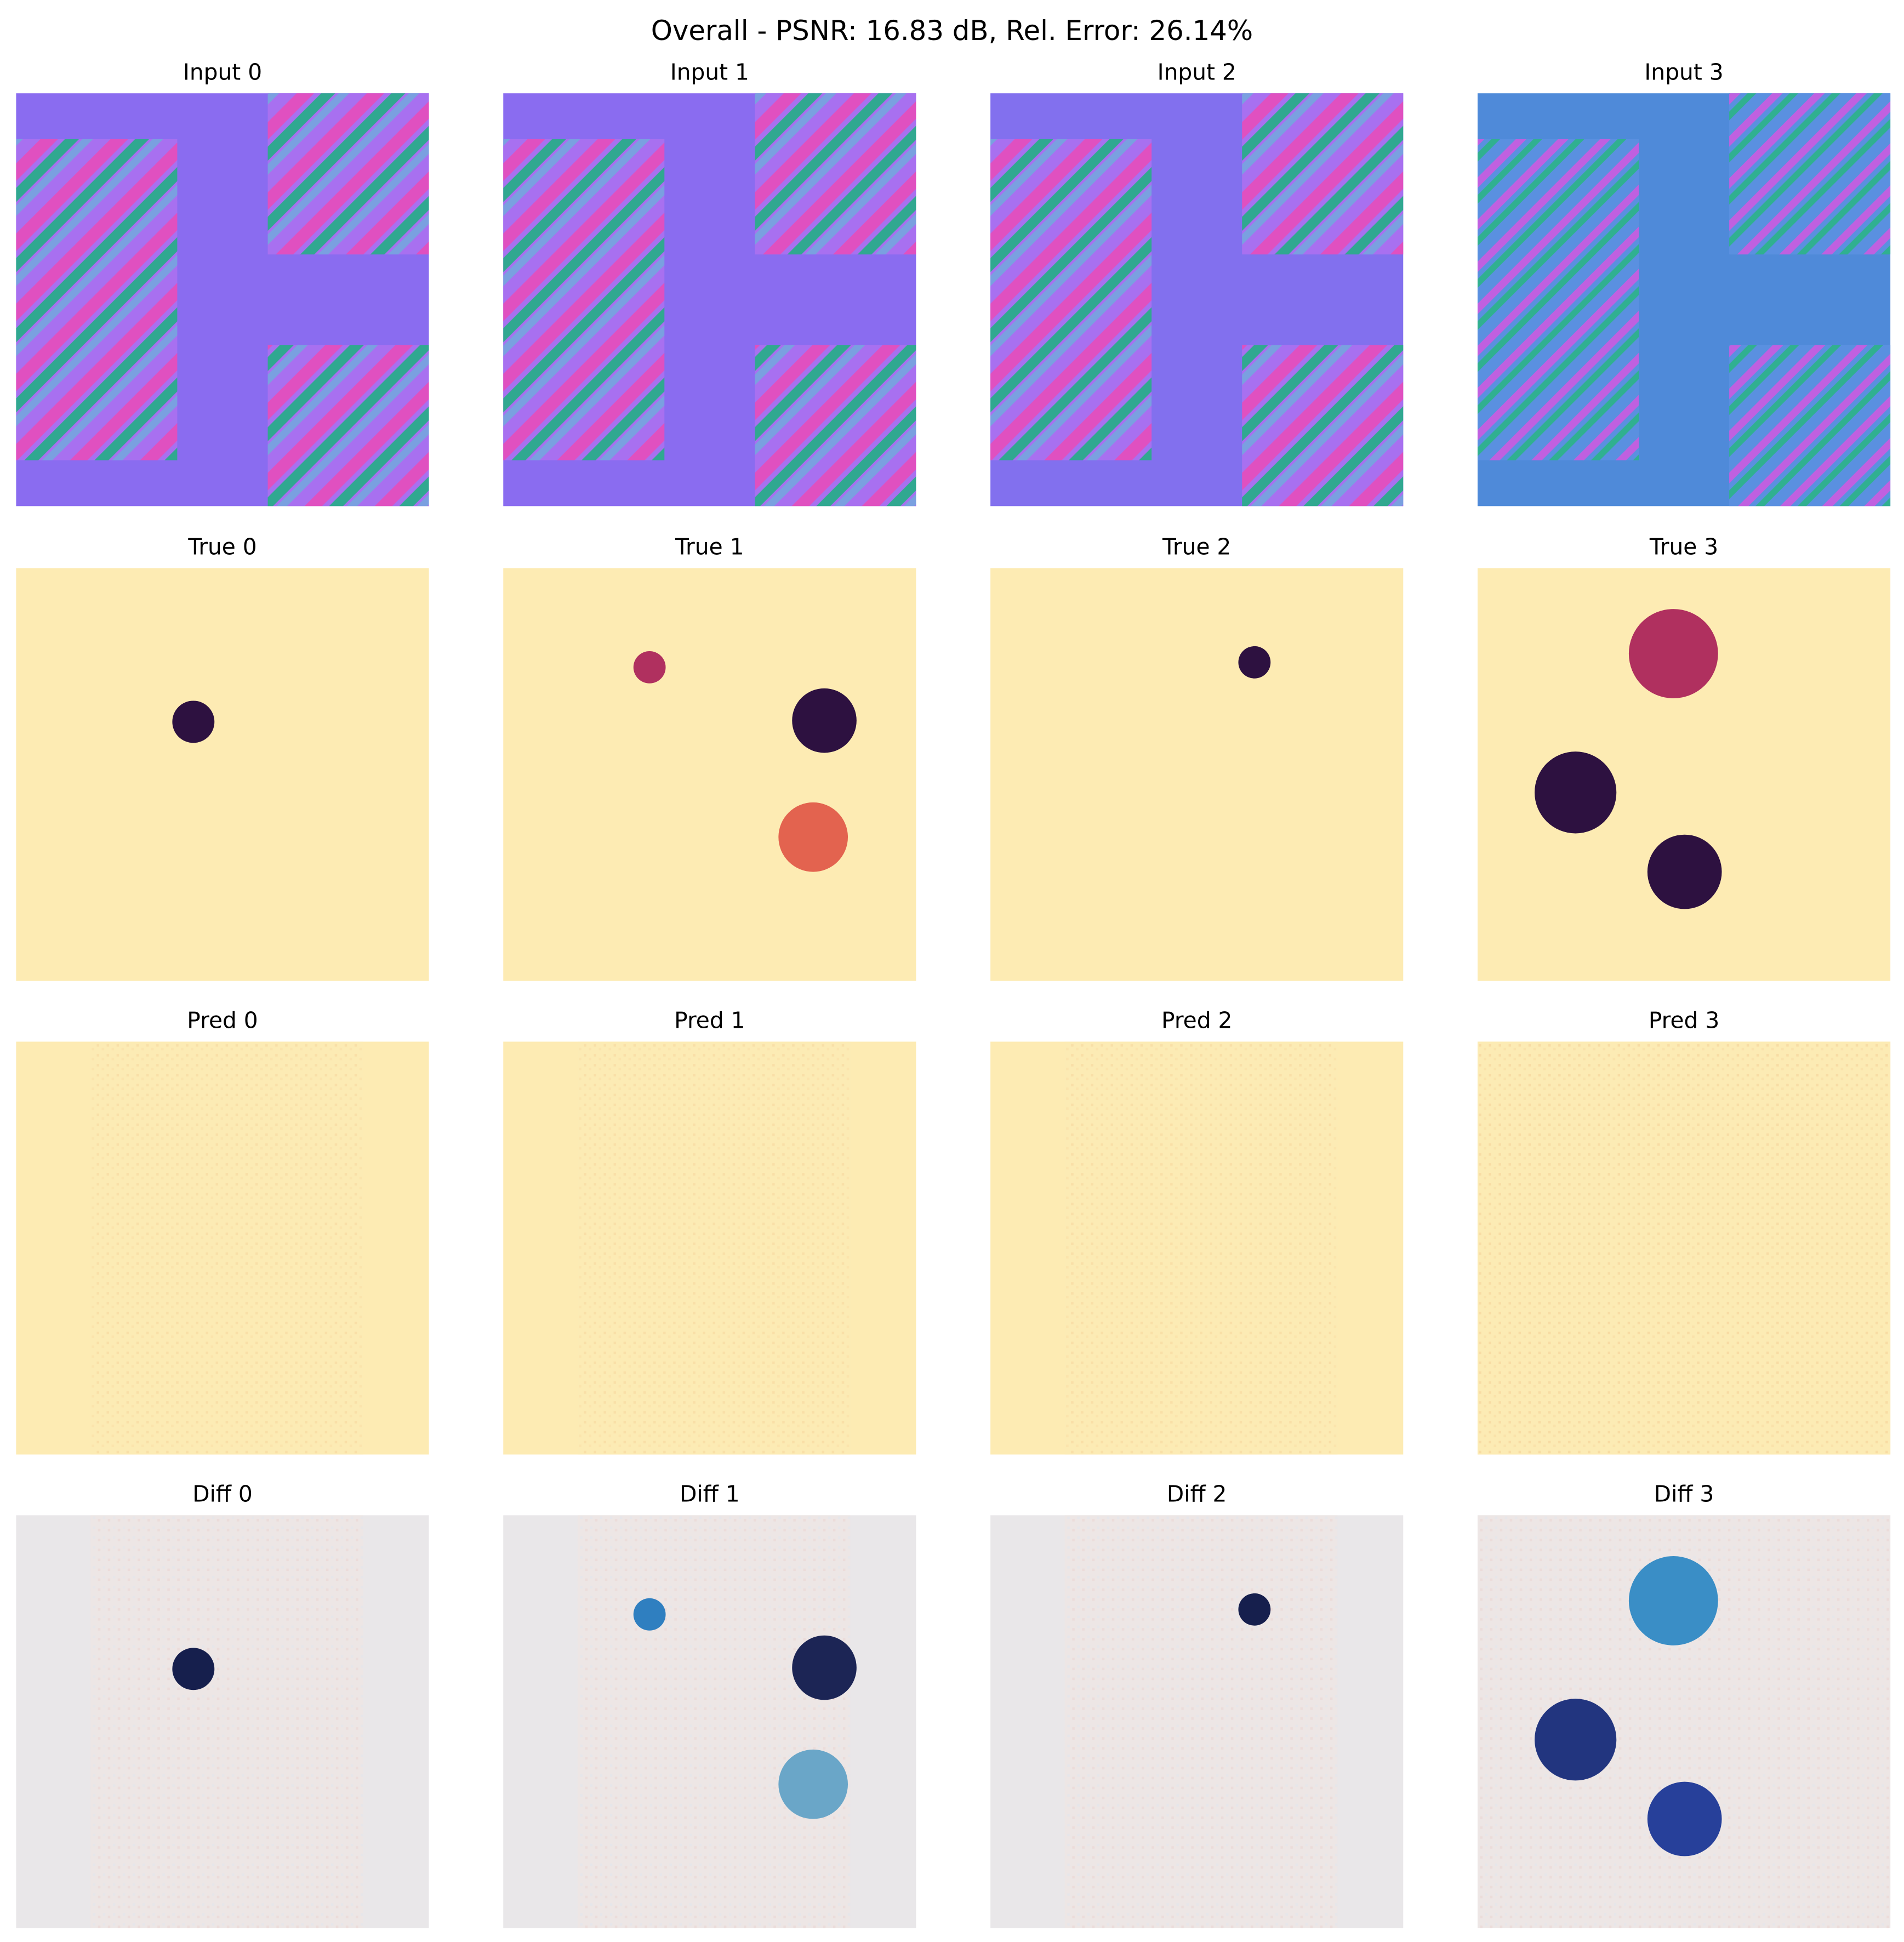 This screenshot has height=1942, width=1904. I want to click on panel-title: True 3, so click(1683, 547).